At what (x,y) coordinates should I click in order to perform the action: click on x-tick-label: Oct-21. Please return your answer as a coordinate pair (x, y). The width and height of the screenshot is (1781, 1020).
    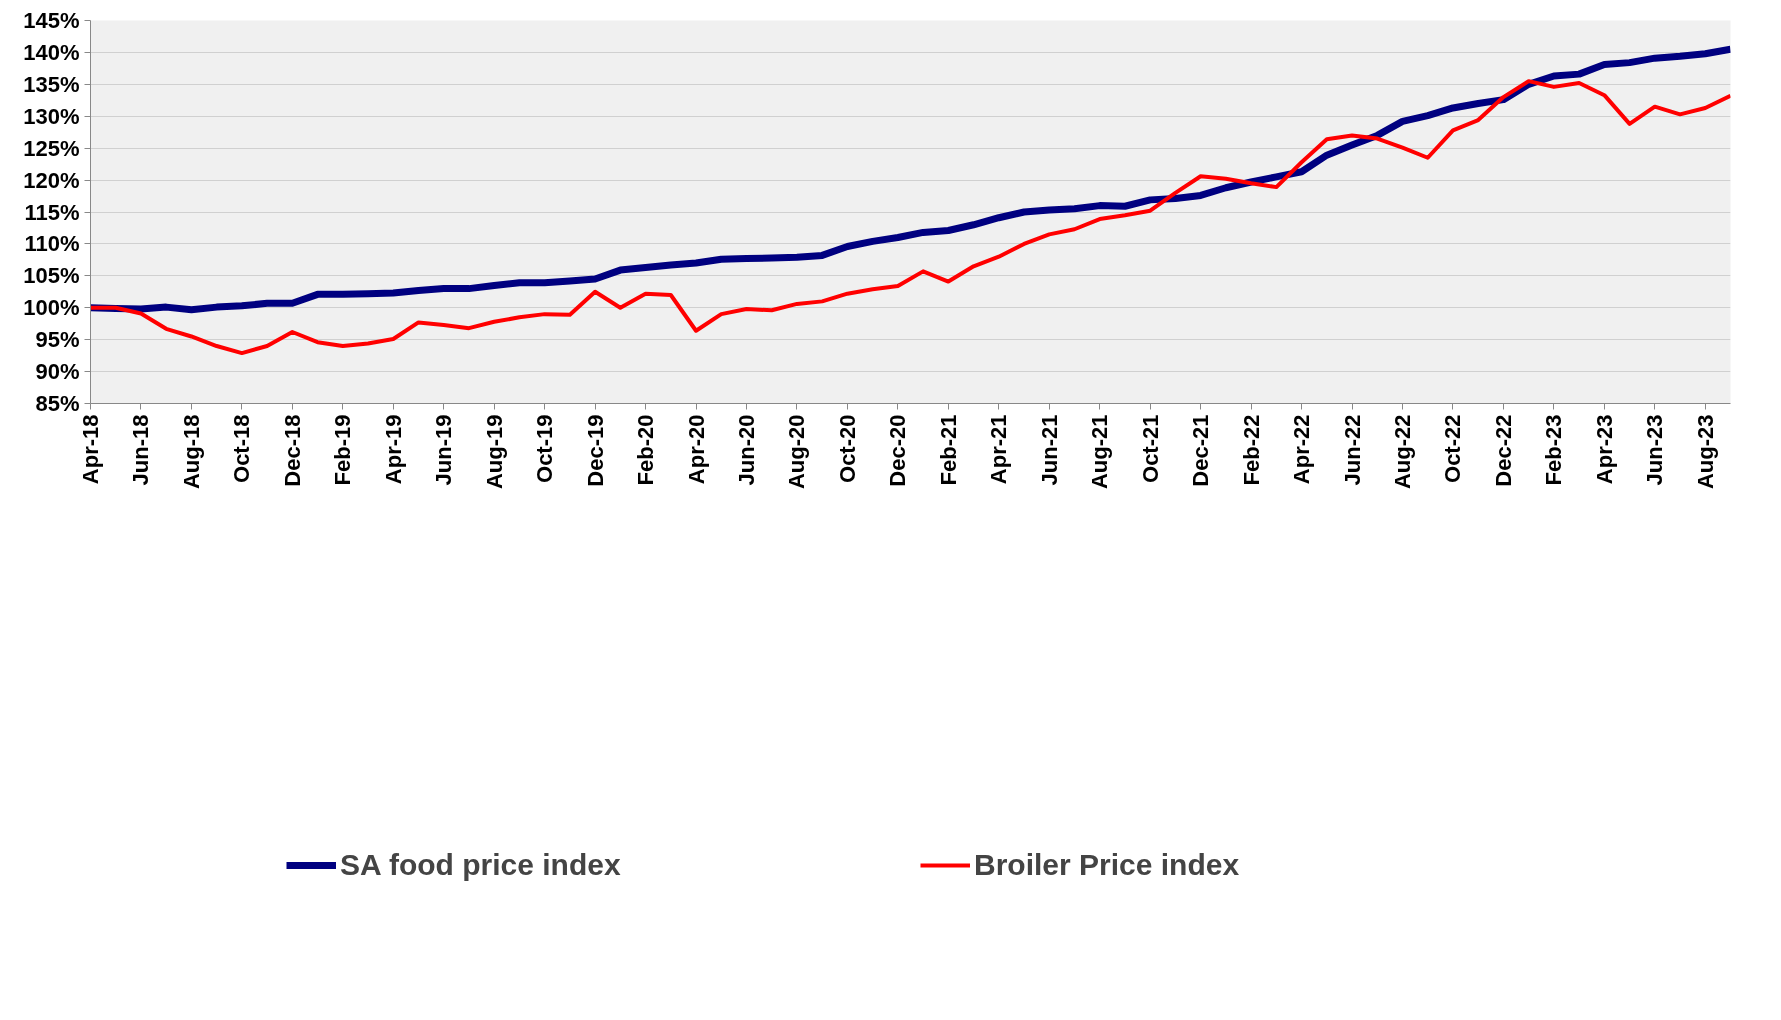
    Looking at the image, I should click on (1150, 448).